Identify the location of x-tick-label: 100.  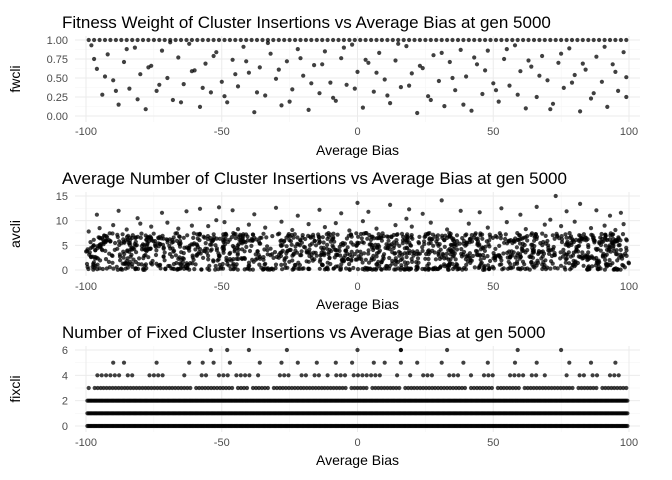
(629, 287).